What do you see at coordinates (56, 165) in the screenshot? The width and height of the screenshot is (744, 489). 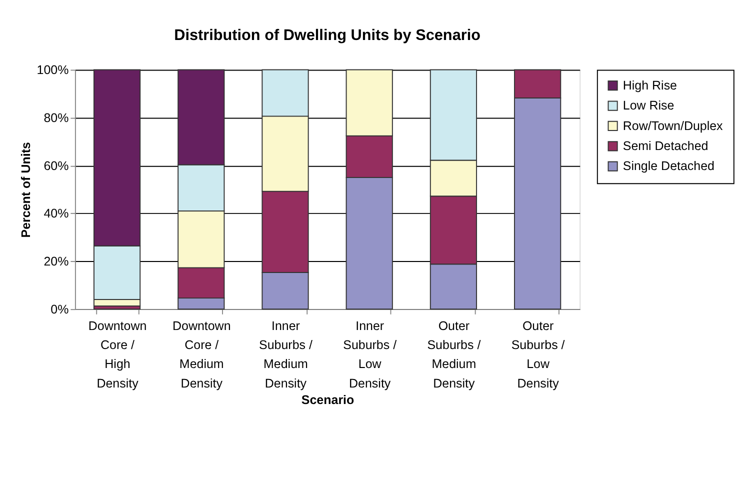 I see `y-tick-label: 60%` at bounding box center [56, 165].